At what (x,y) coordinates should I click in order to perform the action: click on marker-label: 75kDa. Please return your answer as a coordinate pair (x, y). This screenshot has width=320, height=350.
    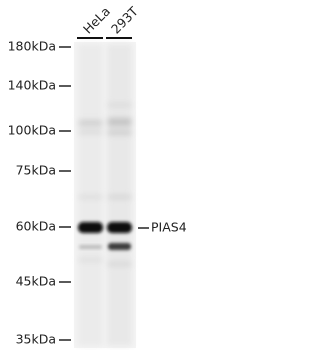
    Looking at the image, I should click on (36, 170).